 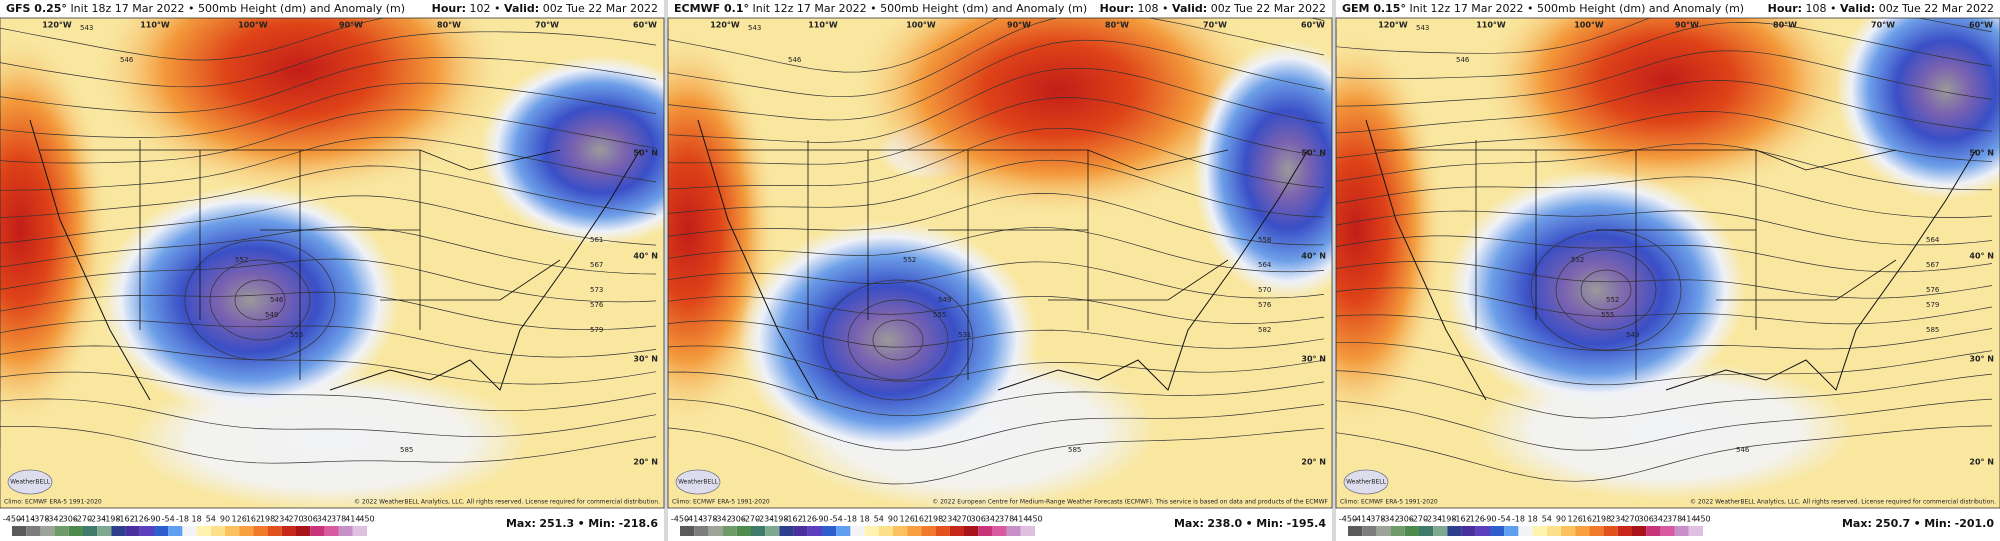 What do you see at coordinates (909, 260) in the screenshot?
I see `contour-label: 552` at bounding box center [909, 260].